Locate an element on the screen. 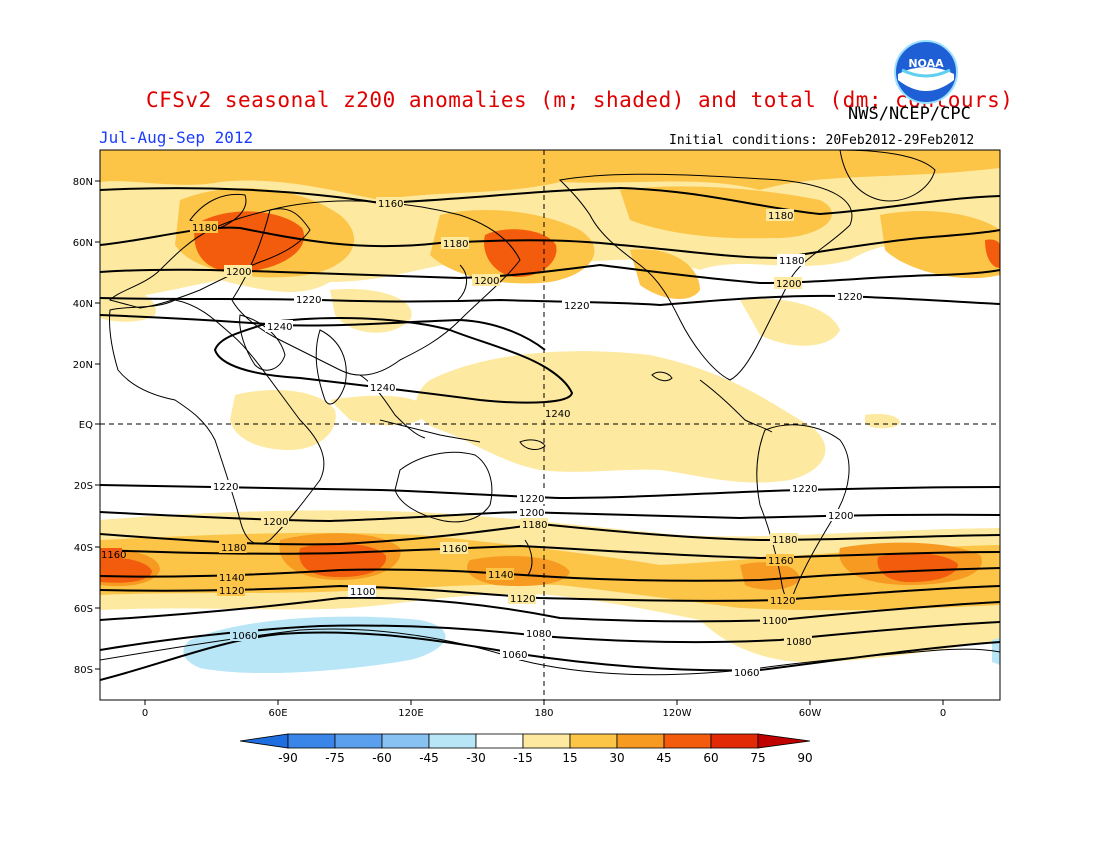 The image size is (1100, 850). shade-atlantic-tropic is located at coordinates (882, 421).